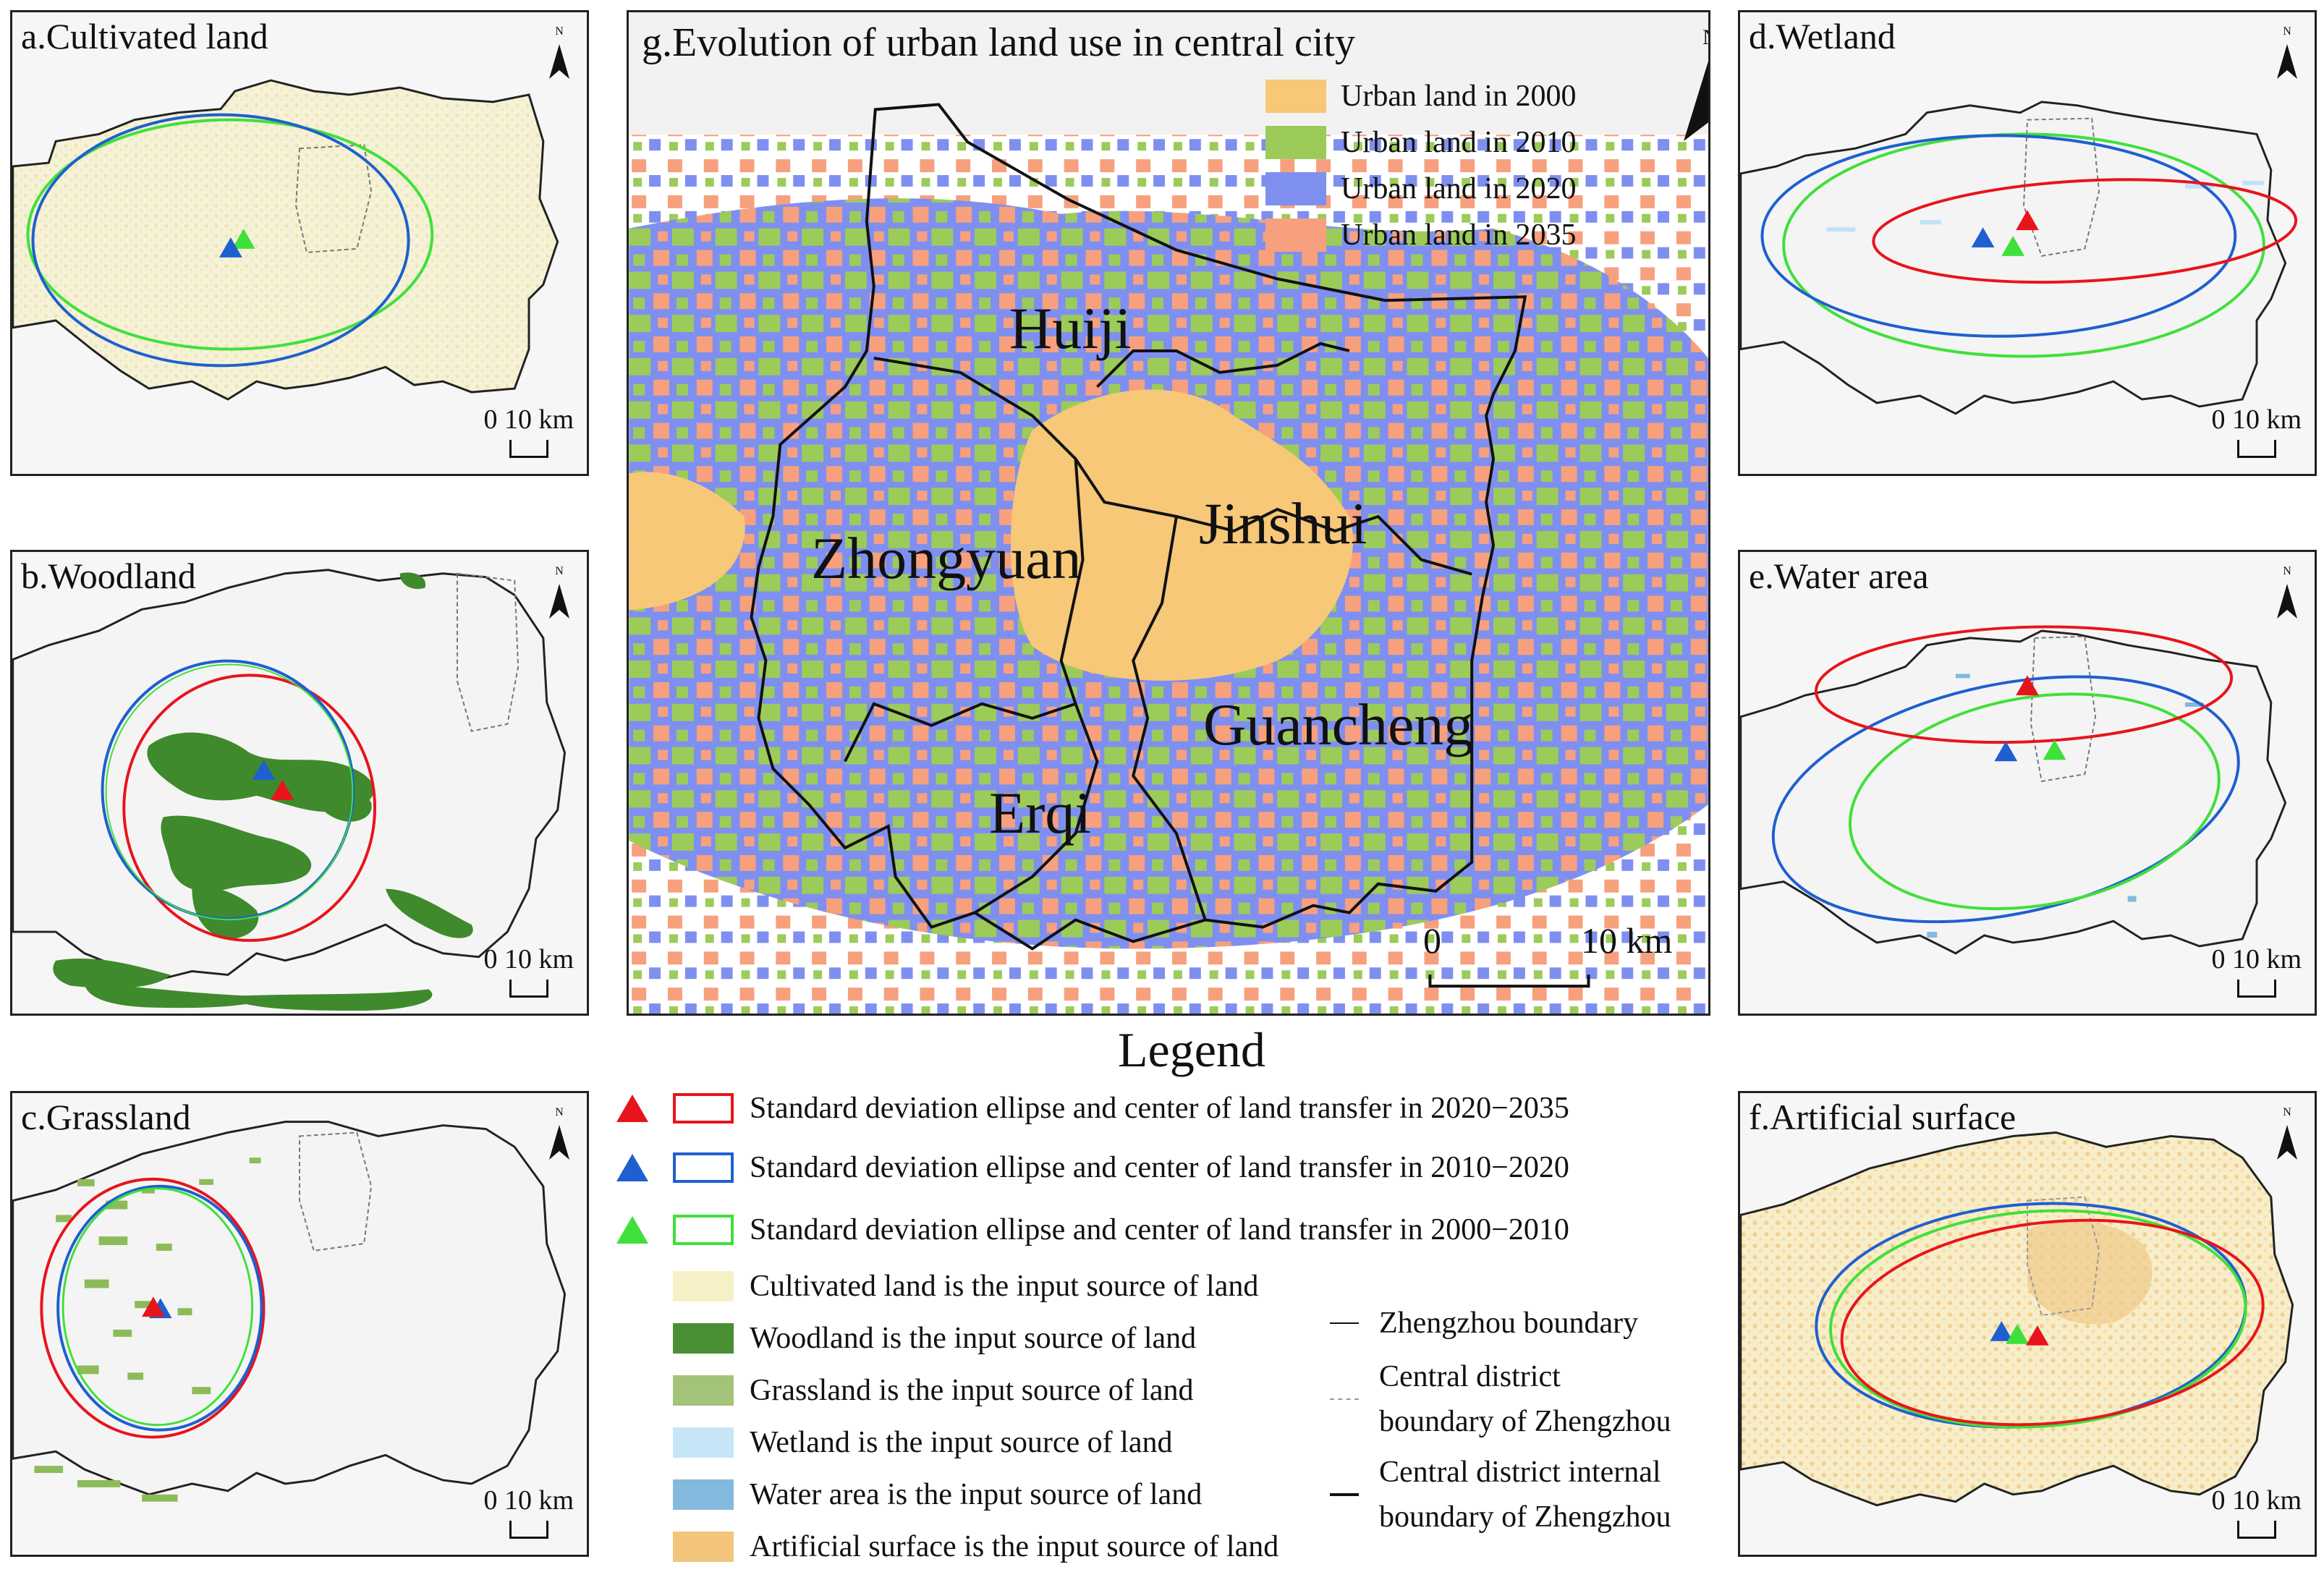 The width and height of the screenshot is (2324, 1580). I want to click on panel-title: d.Wetland, so click(1822, 36).